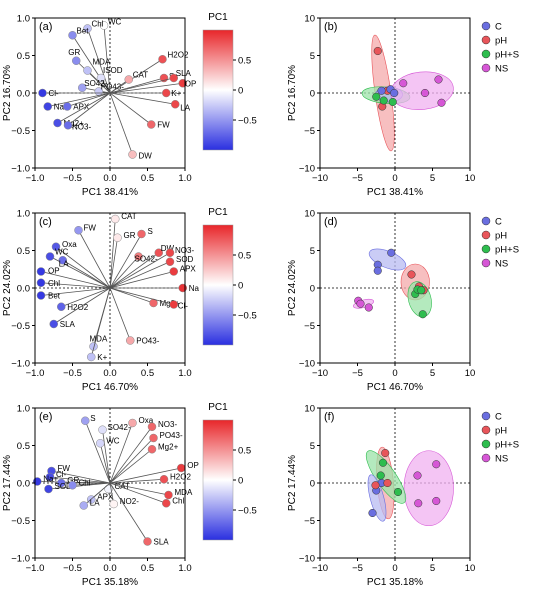 This screenshot has width=550, height=600. What do you see at coordinates (498, 27) in the screenshot?
I see `legend-label: C` at bounding box center [498, 27].